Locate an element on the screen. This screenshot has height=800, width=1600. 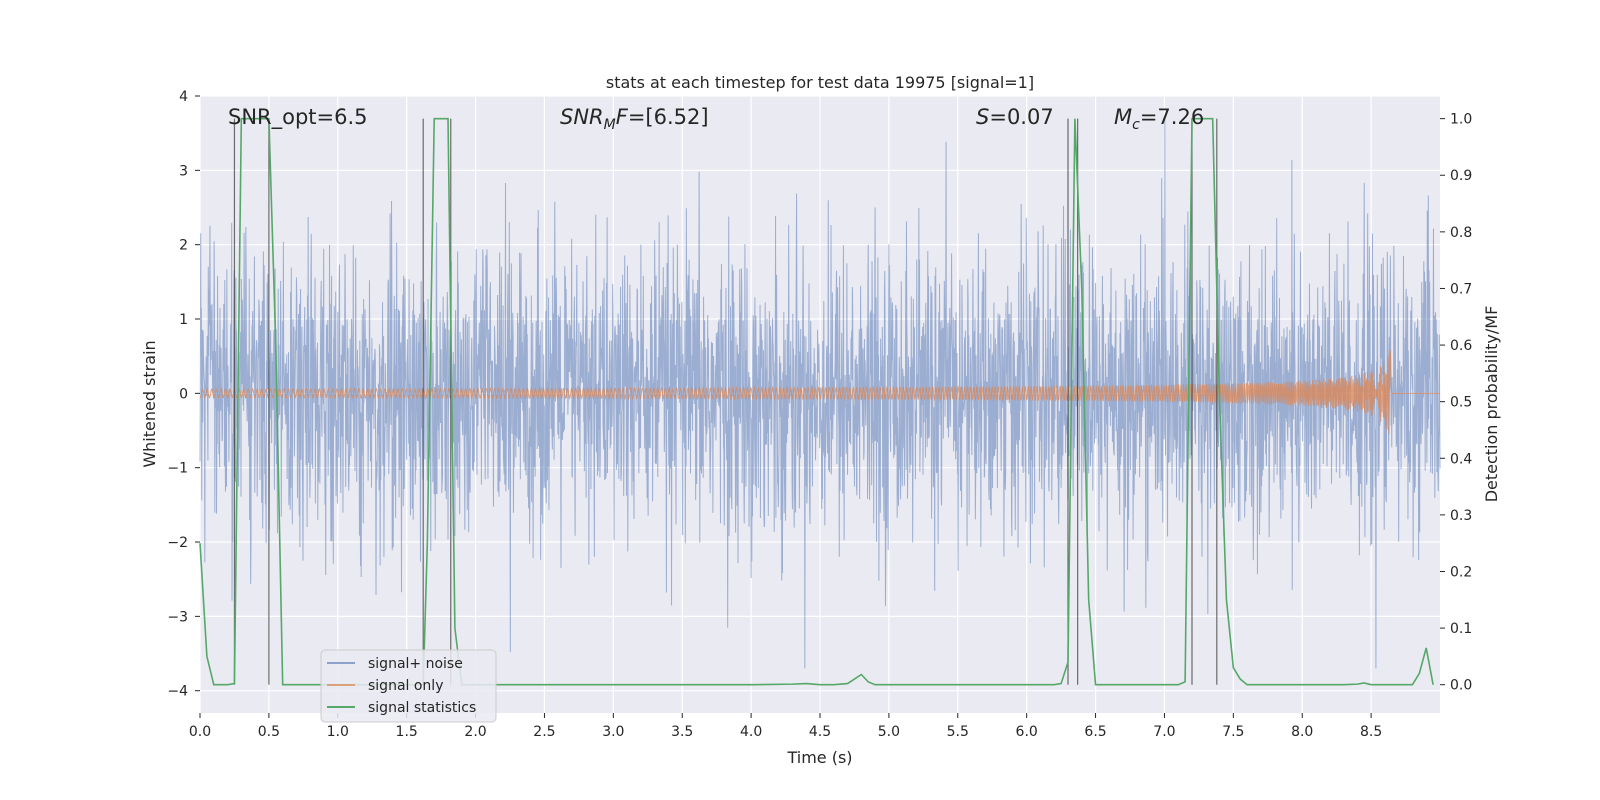
x-tick-label: 6.5 is located at coordinates (1095, 732).